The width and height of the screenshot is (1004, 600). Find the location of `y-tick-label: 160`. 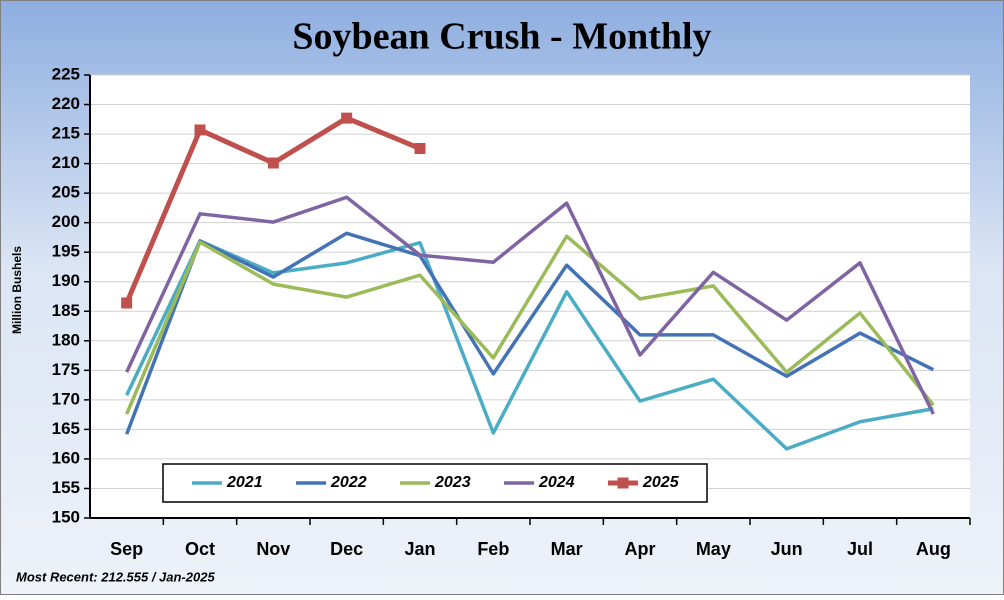

y-tick-label: 160 is located at coordinates (66, 457).